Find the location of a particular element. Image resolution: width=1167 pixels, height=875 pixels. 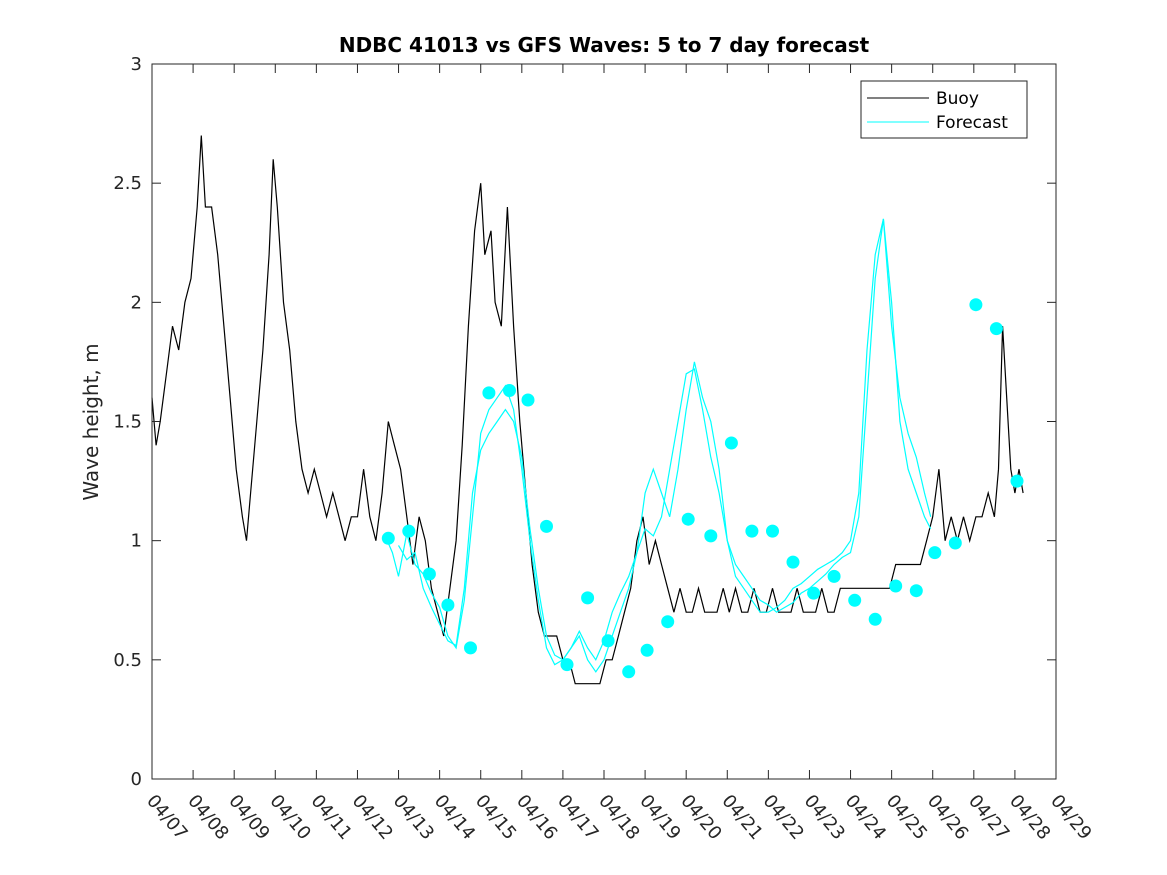

y-tick-label: 2 is located at coordinates (136, 302).